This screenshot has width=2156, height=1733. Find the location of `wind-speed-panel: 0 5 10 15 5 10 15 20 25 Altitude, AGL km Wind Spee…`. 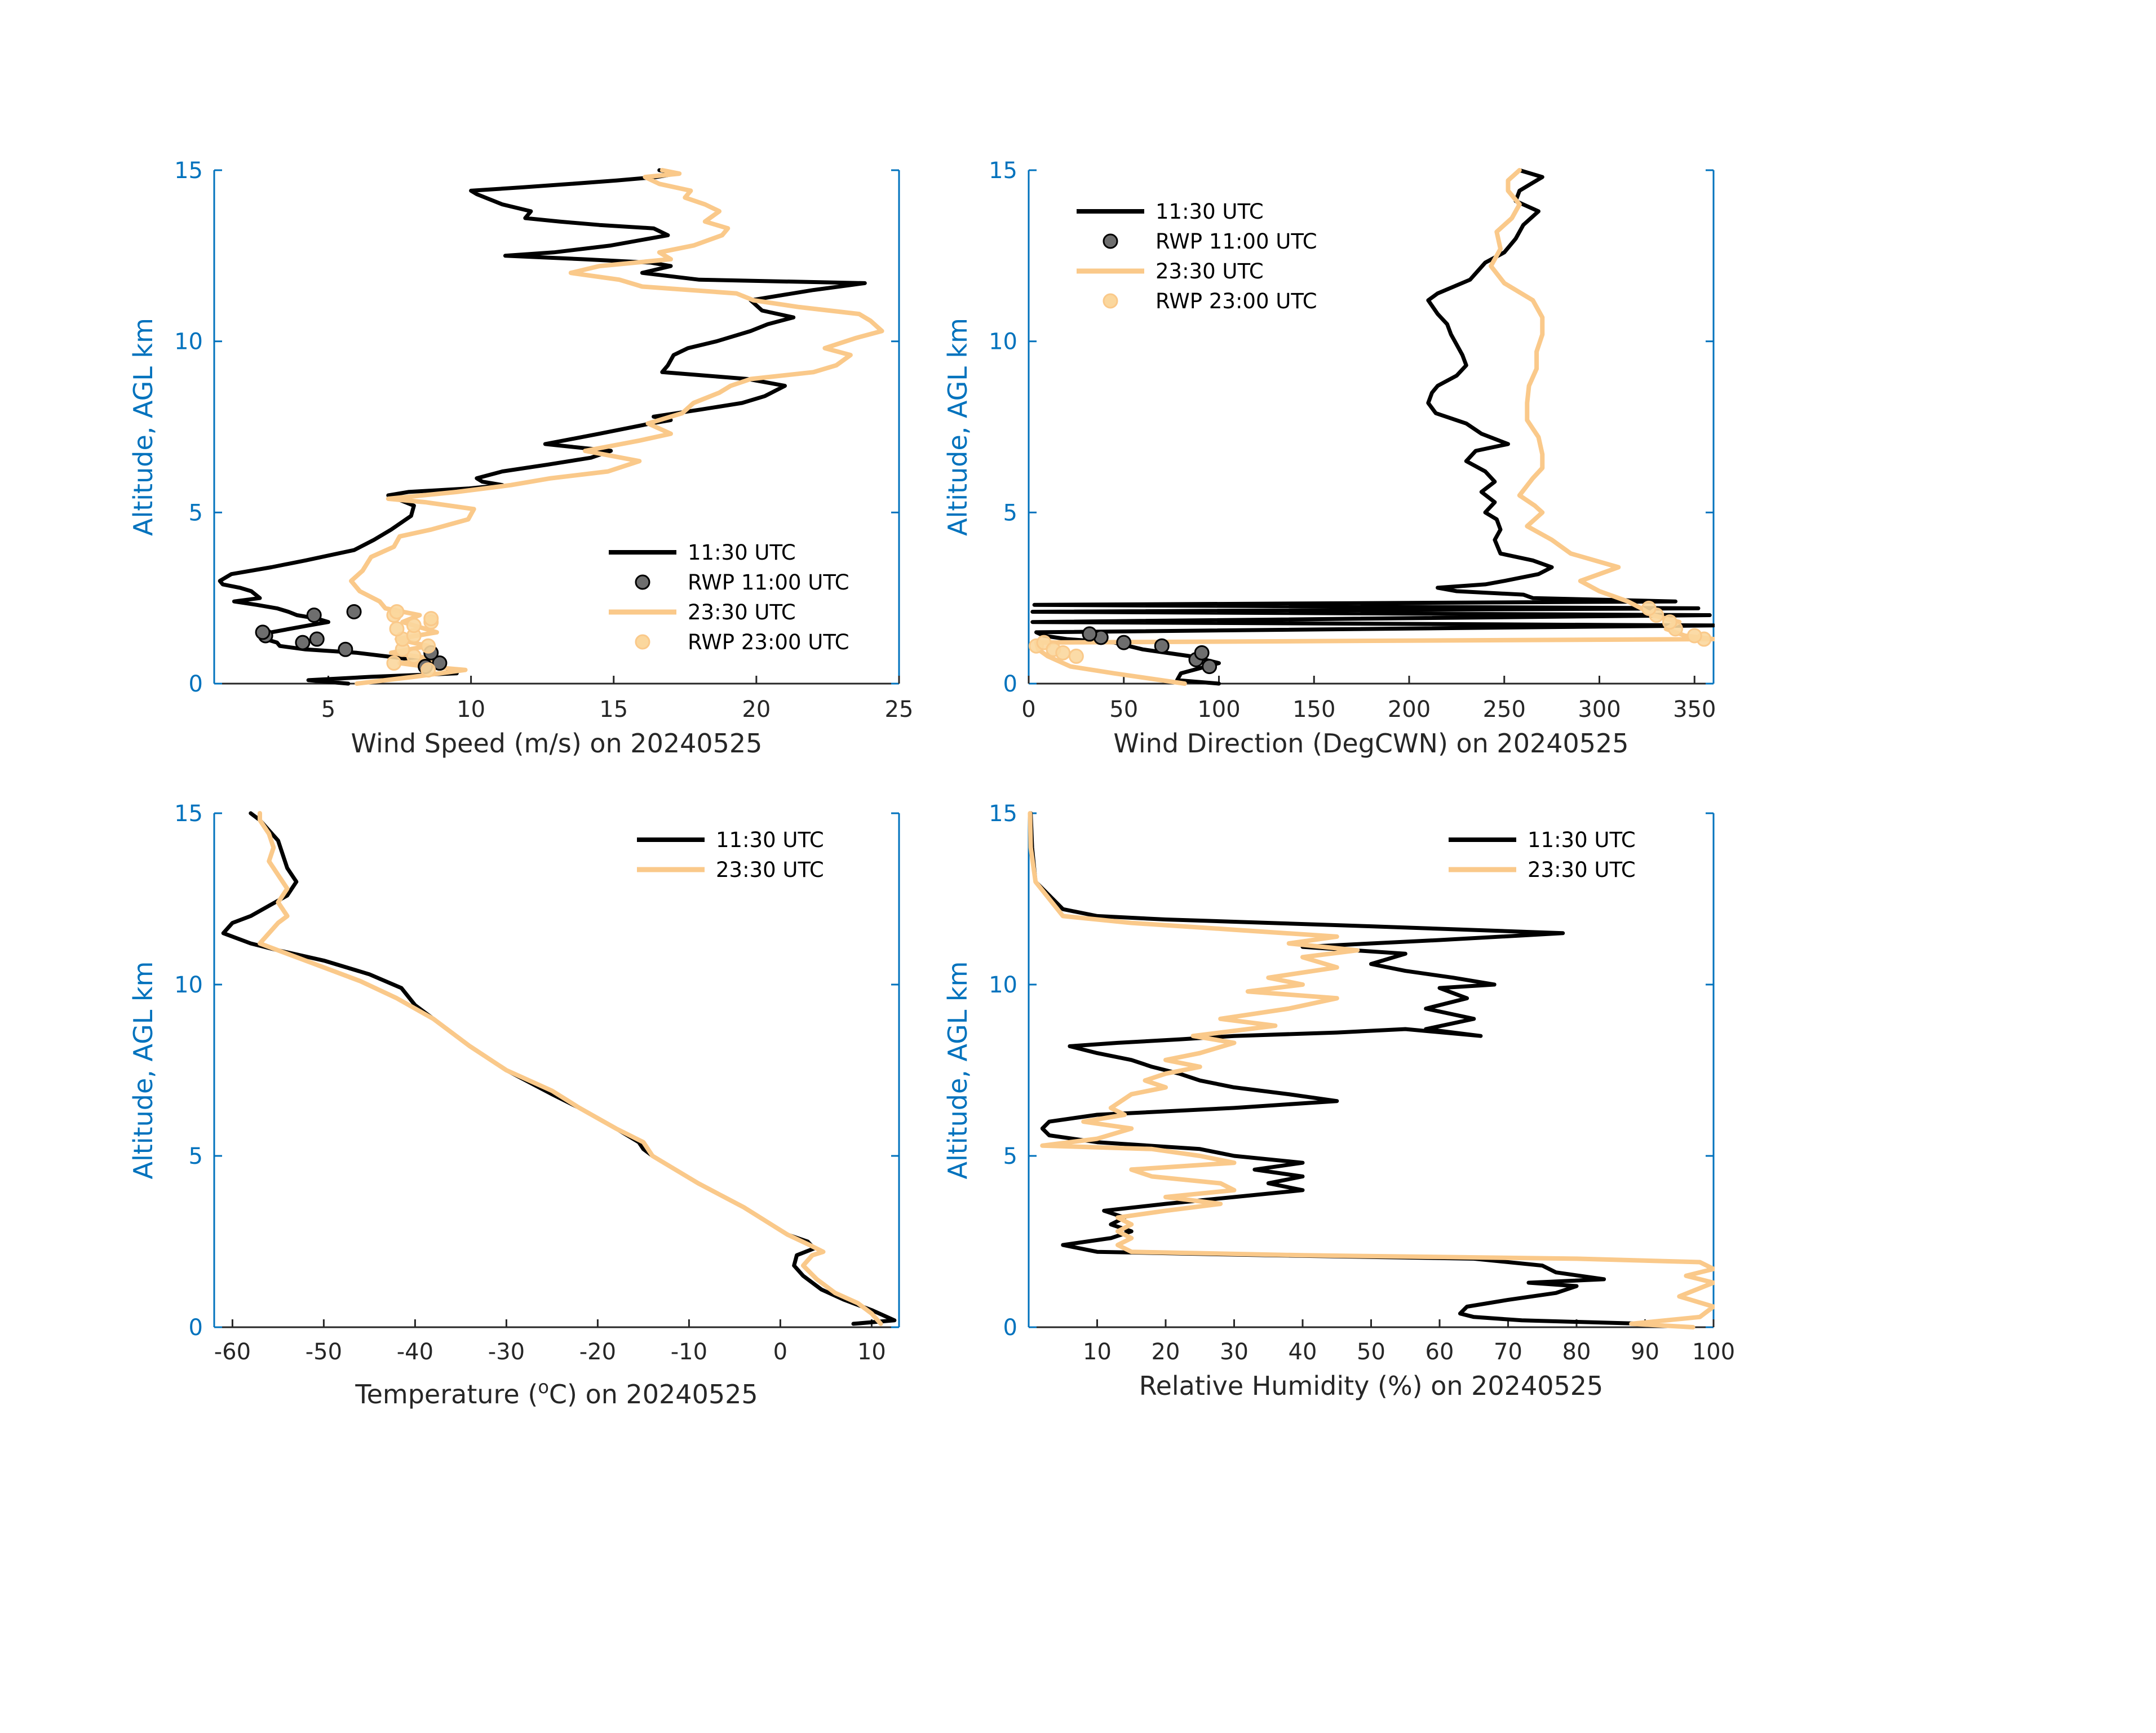

wind-speed-panel: 0 5 10 15 5 10 15 20 25 Altitude, AGL km Wind Spee… is located at coordinates (520, 458).